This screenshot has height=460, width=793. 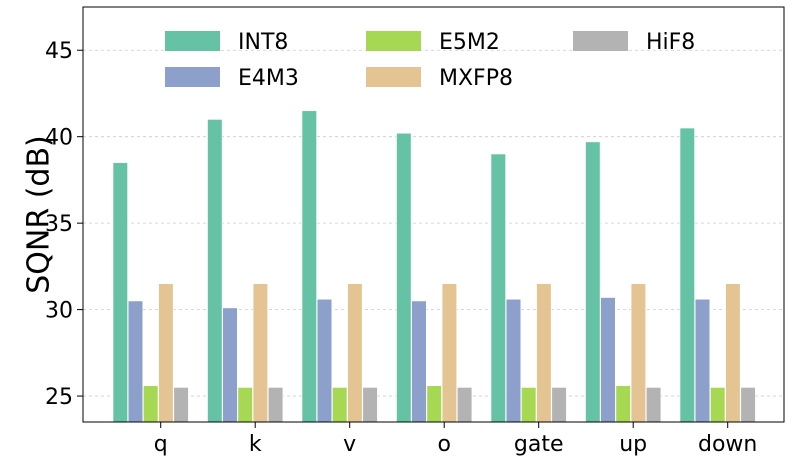 What do you see at coordinates (464, 405) in the screenshot?
I see `bar-hif8-o` at bounding box center [464, 405].